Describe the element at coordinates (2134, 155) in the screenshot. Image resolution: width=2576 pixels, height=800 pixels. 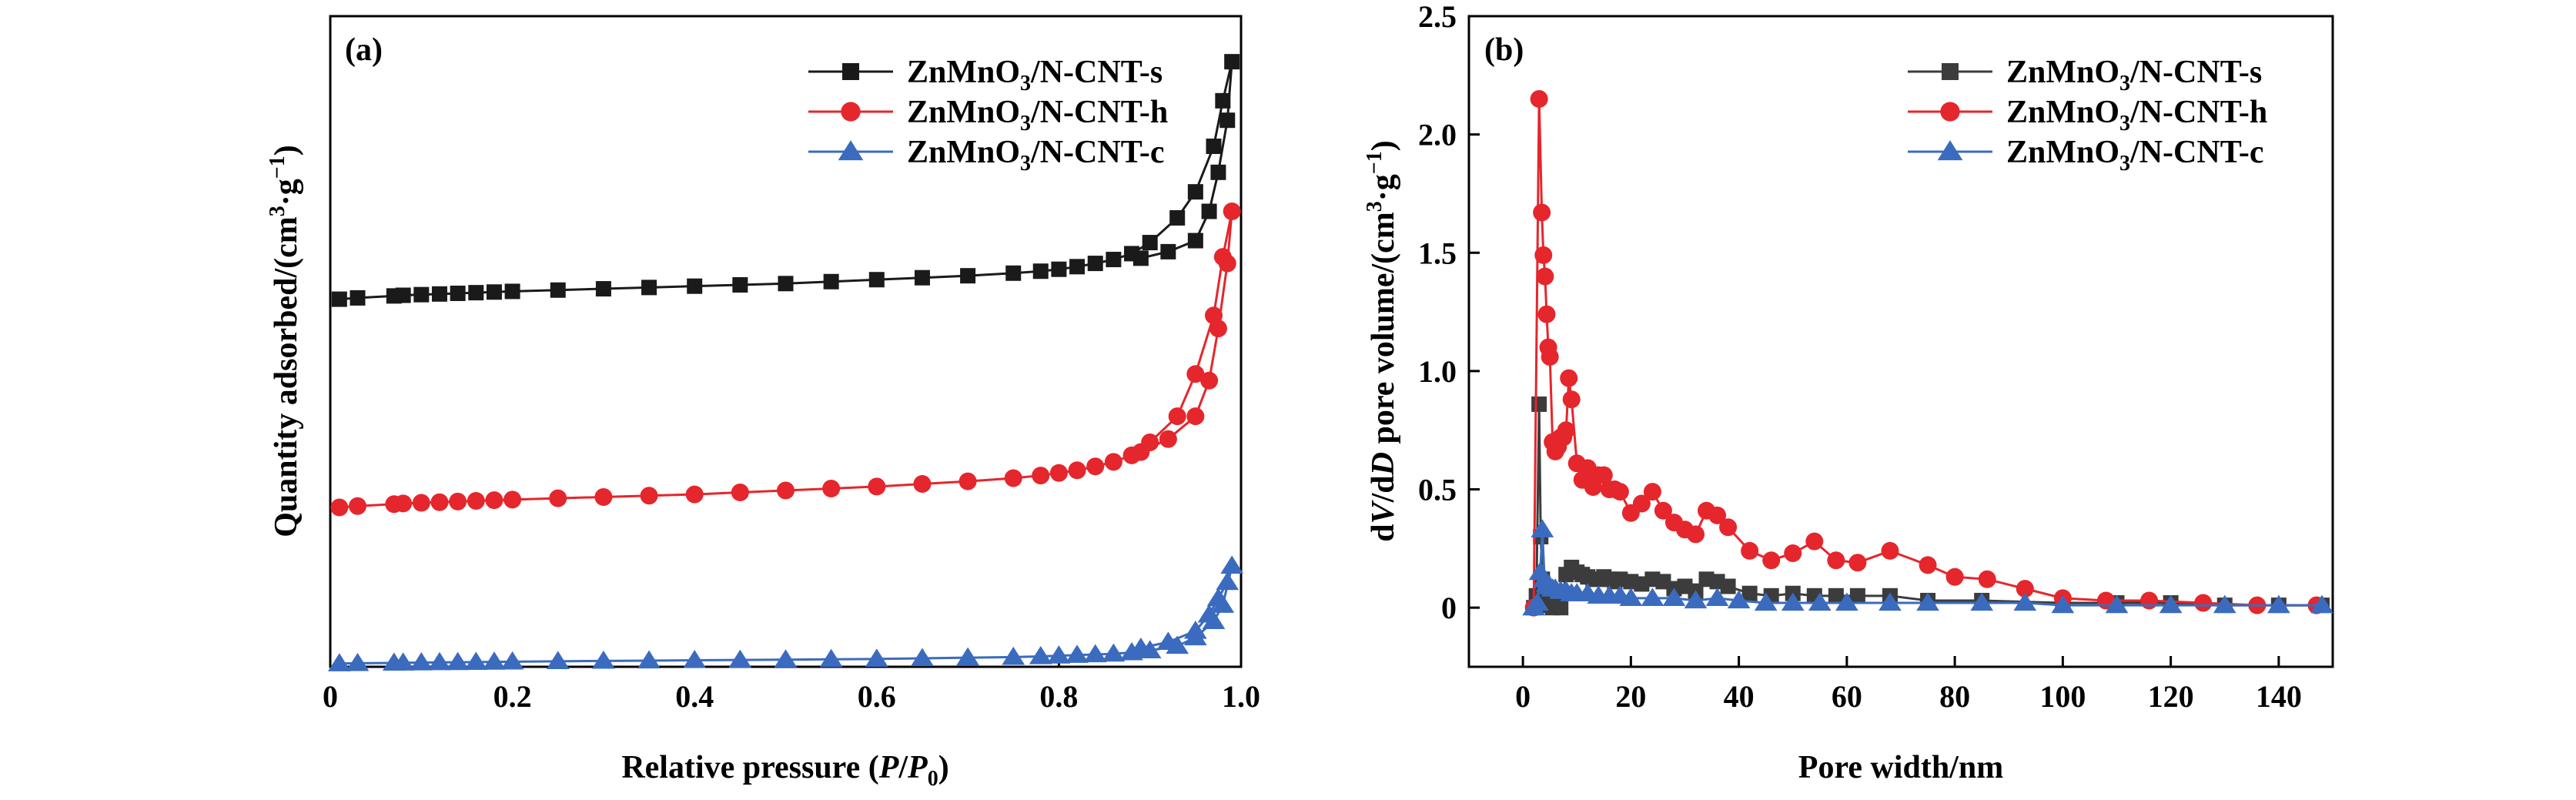
I see `panel-b-legend-label-2: ZnMnO3/N-CNT-c` at that location.